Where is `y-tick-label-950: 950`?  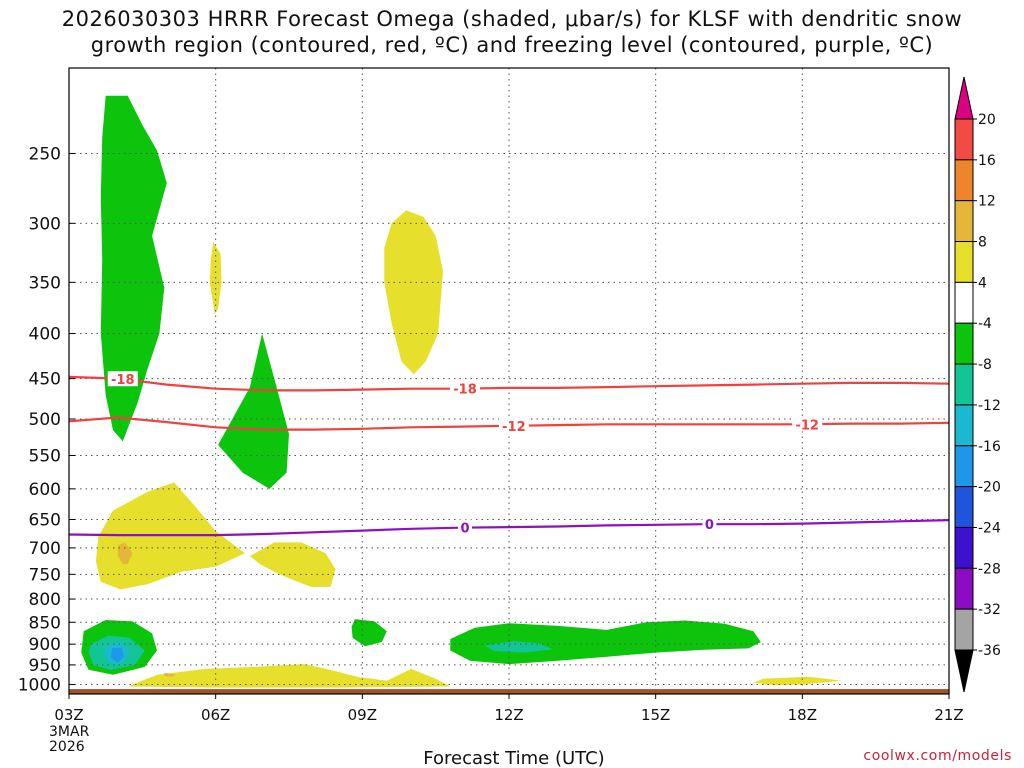 y-tick-label-950: 950 is located at coordinates (45, 666).